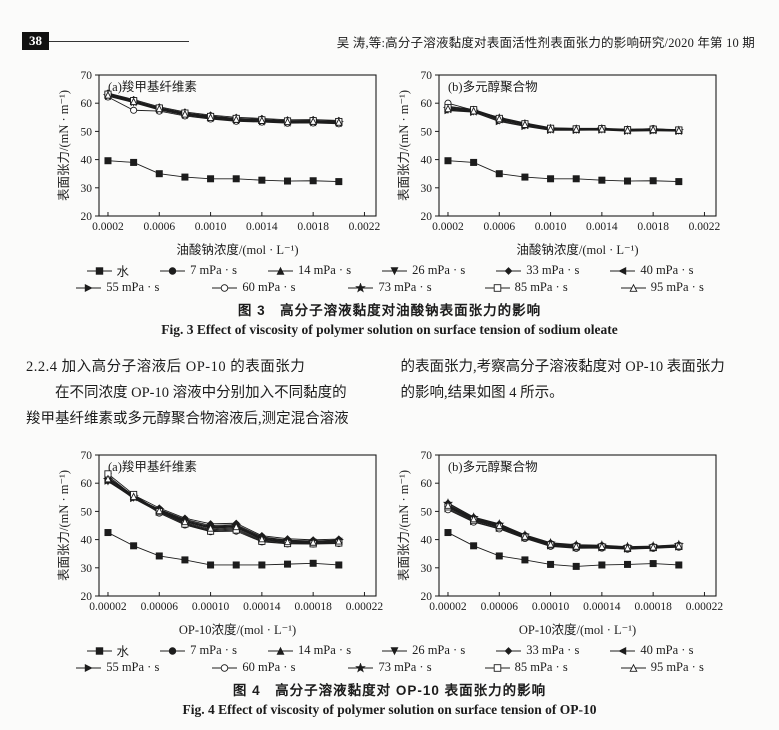 This screenshot has height=730, width=779. I want to click on svg-text: (a)羧甲基纤维素, so click(152, 466).